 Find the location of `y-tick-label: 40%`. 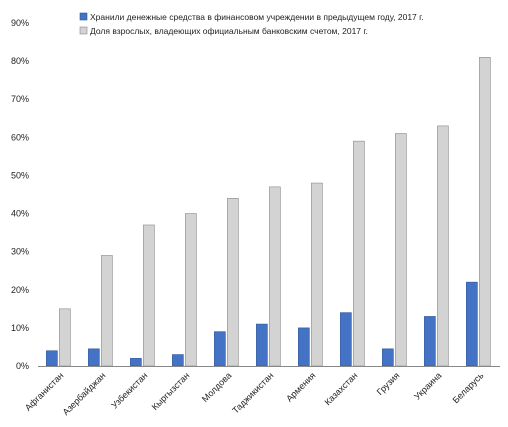

y-tick-label: 40% is located at coordinates (20, 214).